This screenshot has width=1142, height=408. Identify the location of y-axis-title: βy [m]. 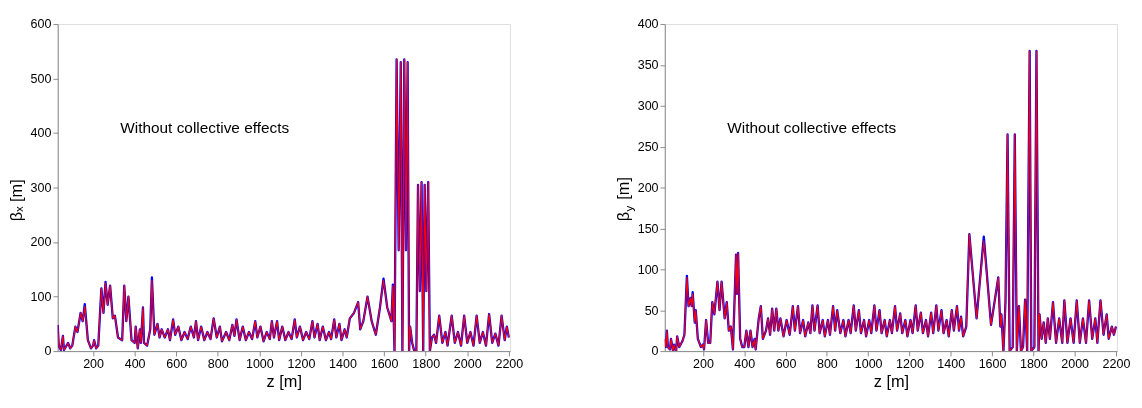
(625, 199).